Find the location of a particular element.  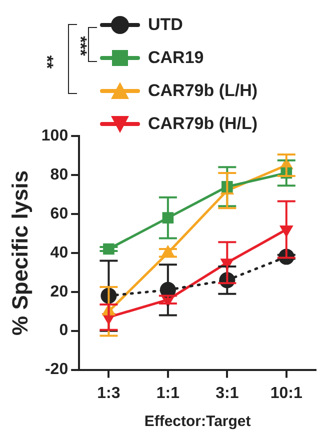

y-axis-title: % Specific lysis is located at coordinates (19, 253).